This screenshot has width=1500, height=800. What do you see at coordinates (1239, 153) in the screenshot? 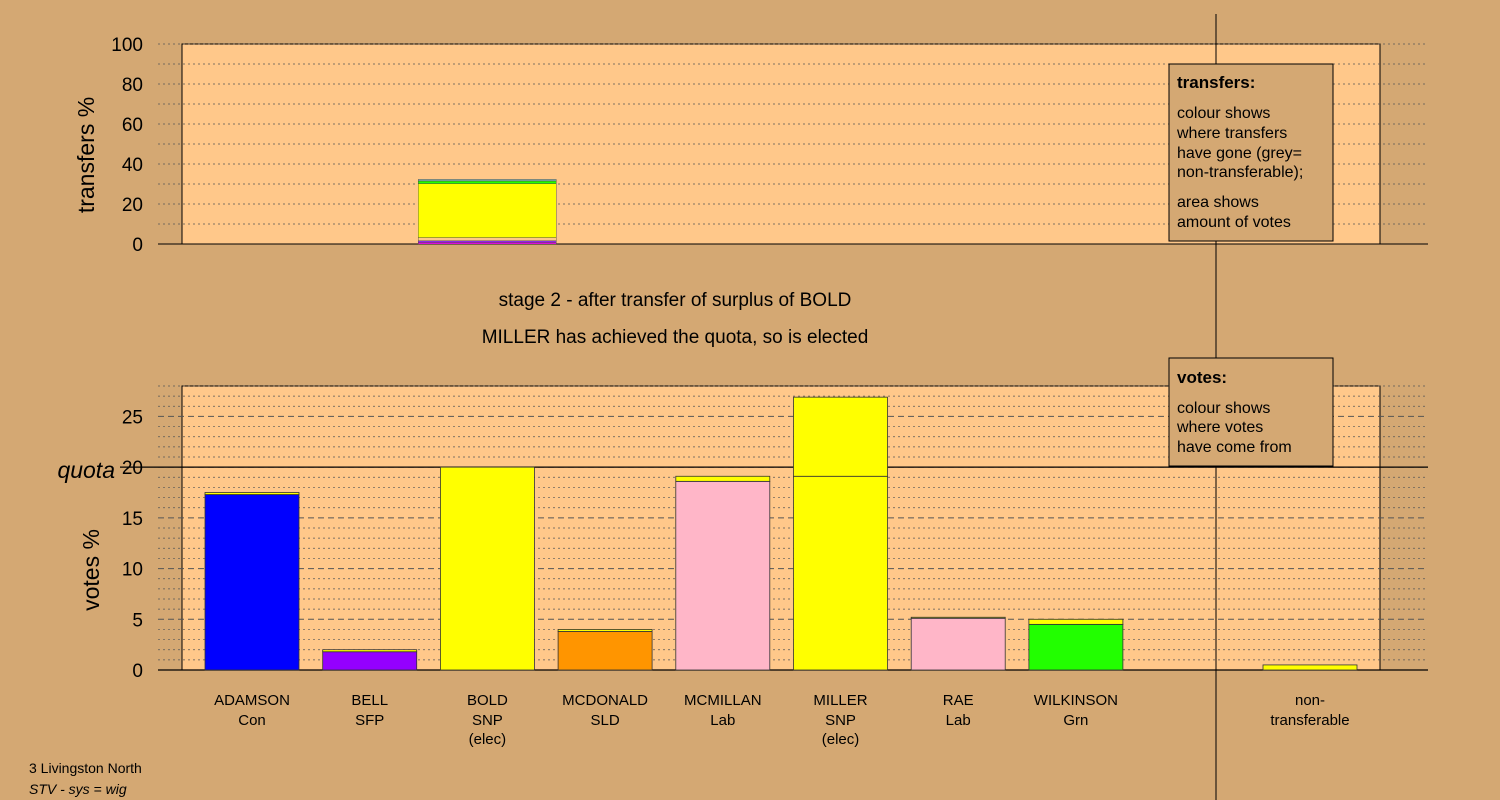
I see `transfers-legend-line: have gone (grey=` at bounding box center [1239, 153].